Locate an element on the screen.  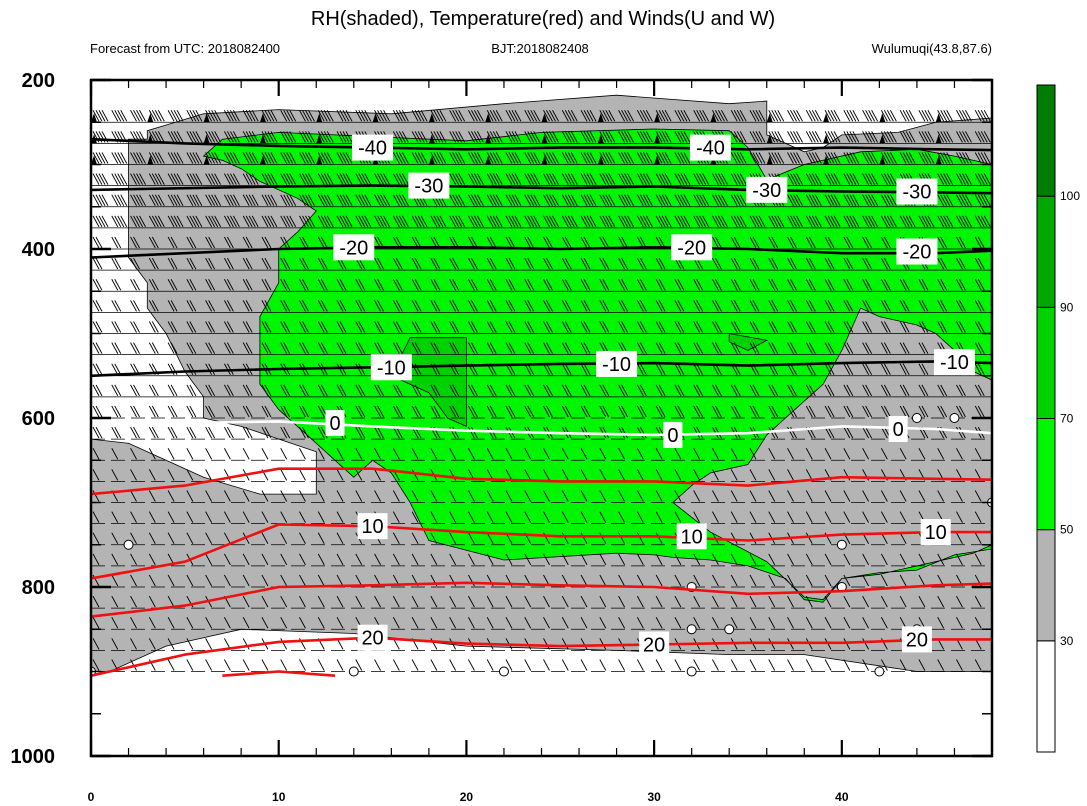
colorbar-box is located at coordinates (1046, 474).